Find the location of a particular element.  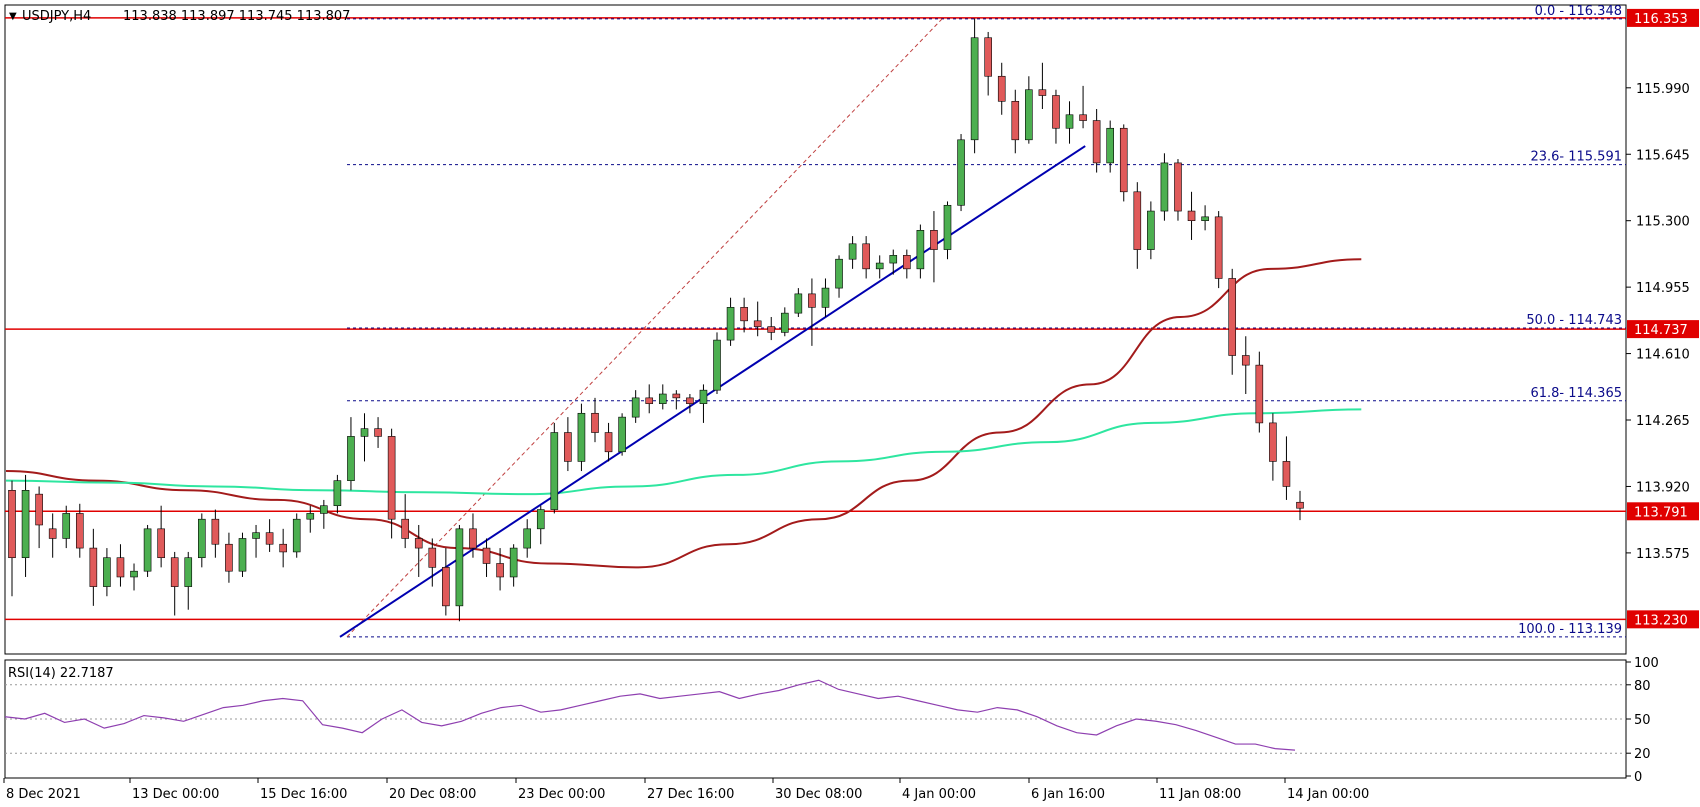

level-price-box is located at coordinates (1663, 619).